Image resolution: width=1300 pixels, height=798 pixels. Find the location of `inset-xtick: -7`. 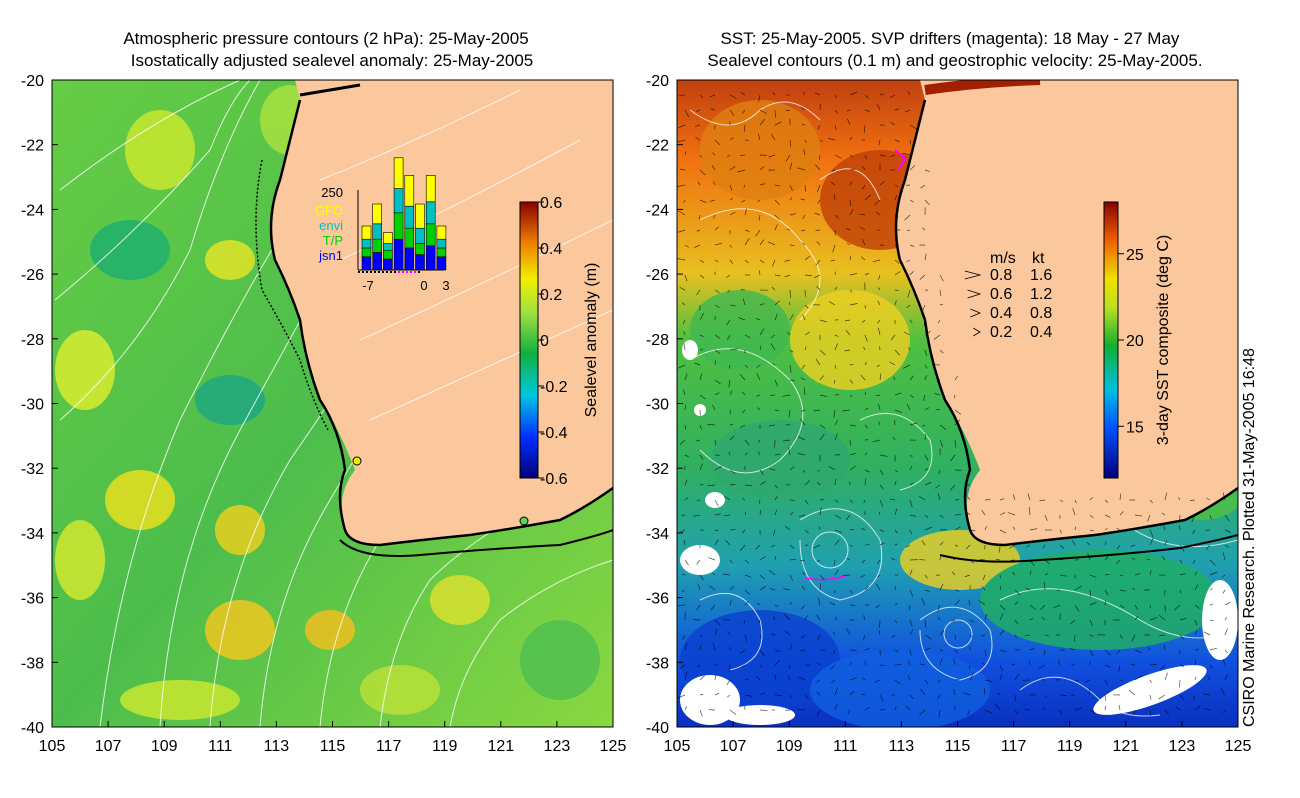

inset-xtick: -7 is located at coordinates (368, 285).